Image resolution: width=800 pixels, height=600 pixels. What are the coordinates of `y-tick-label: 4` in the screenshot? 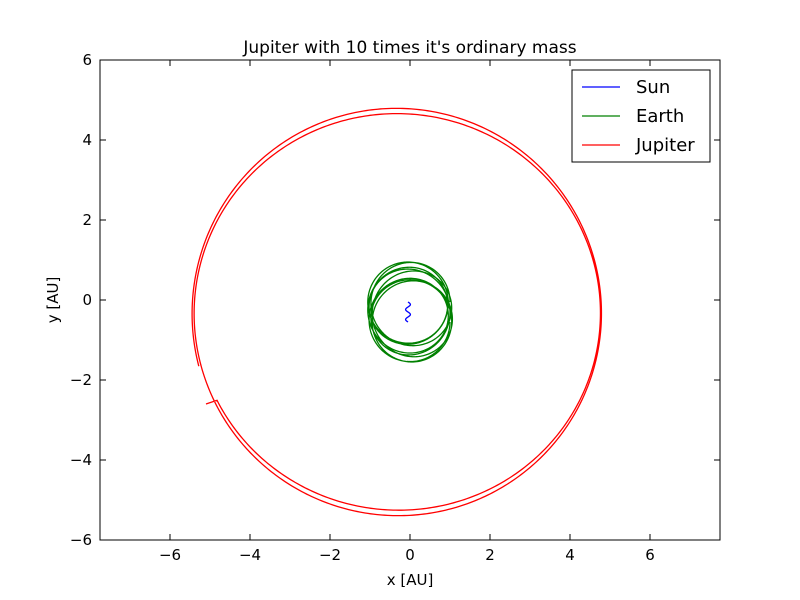 It's located at (87, 140).